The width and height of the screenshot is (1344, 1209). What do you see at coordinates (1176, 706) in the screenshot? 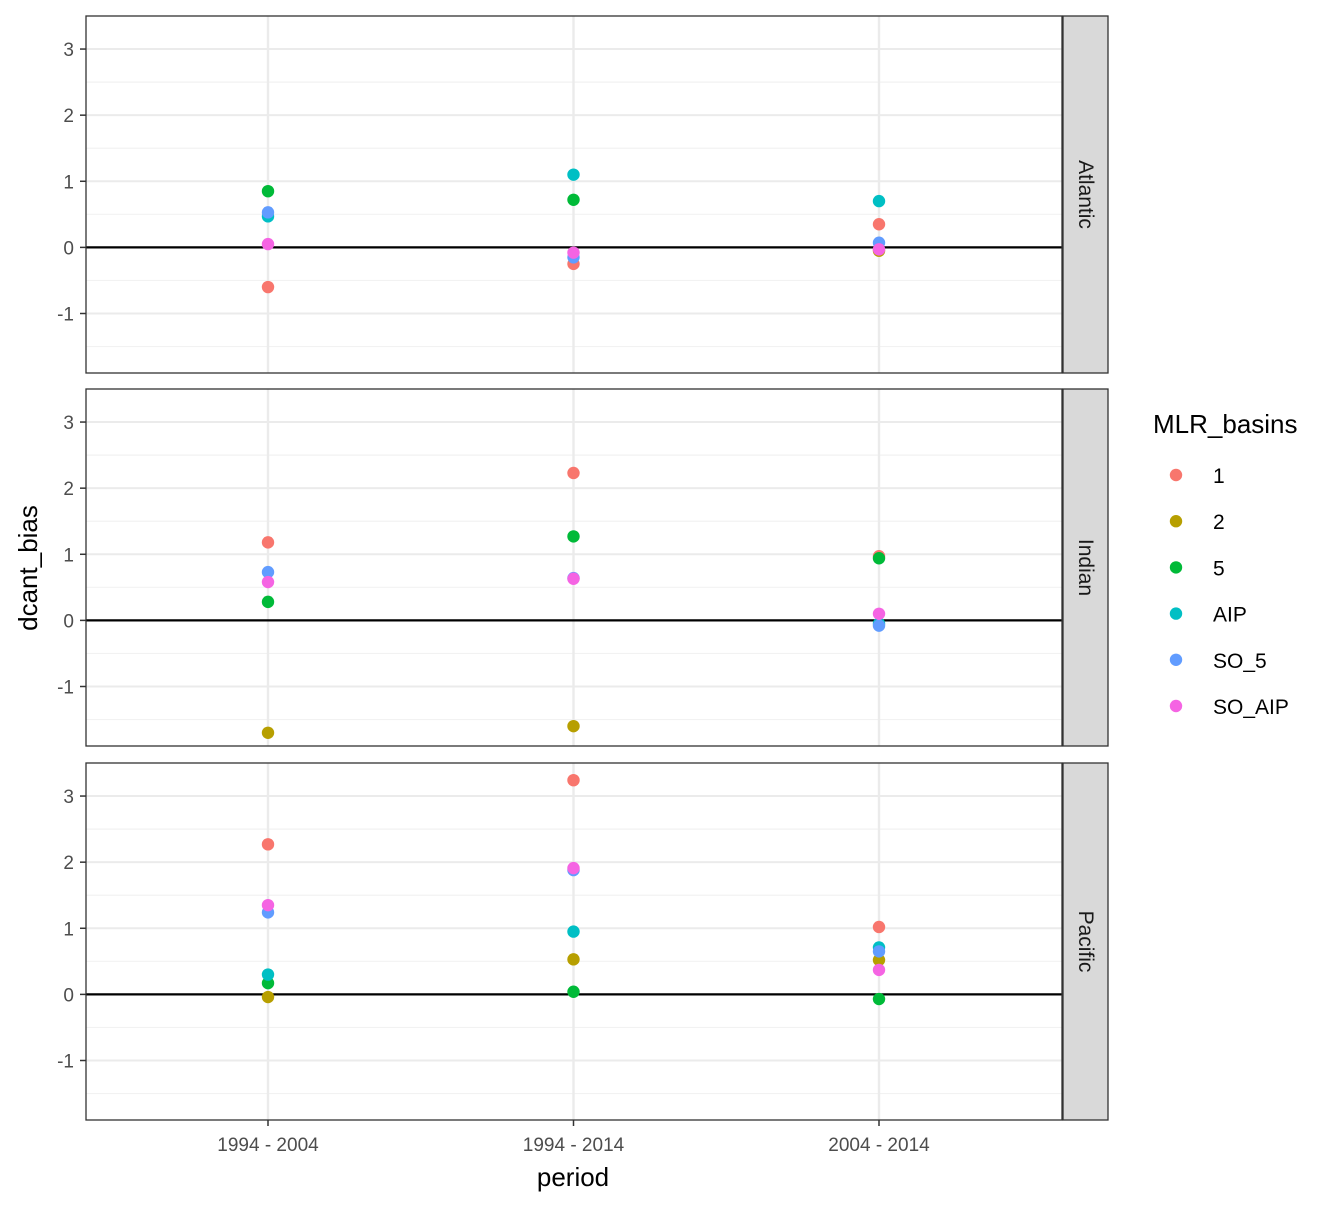
I see `legend-key-so-aip` at bounding box center [1176, 706].